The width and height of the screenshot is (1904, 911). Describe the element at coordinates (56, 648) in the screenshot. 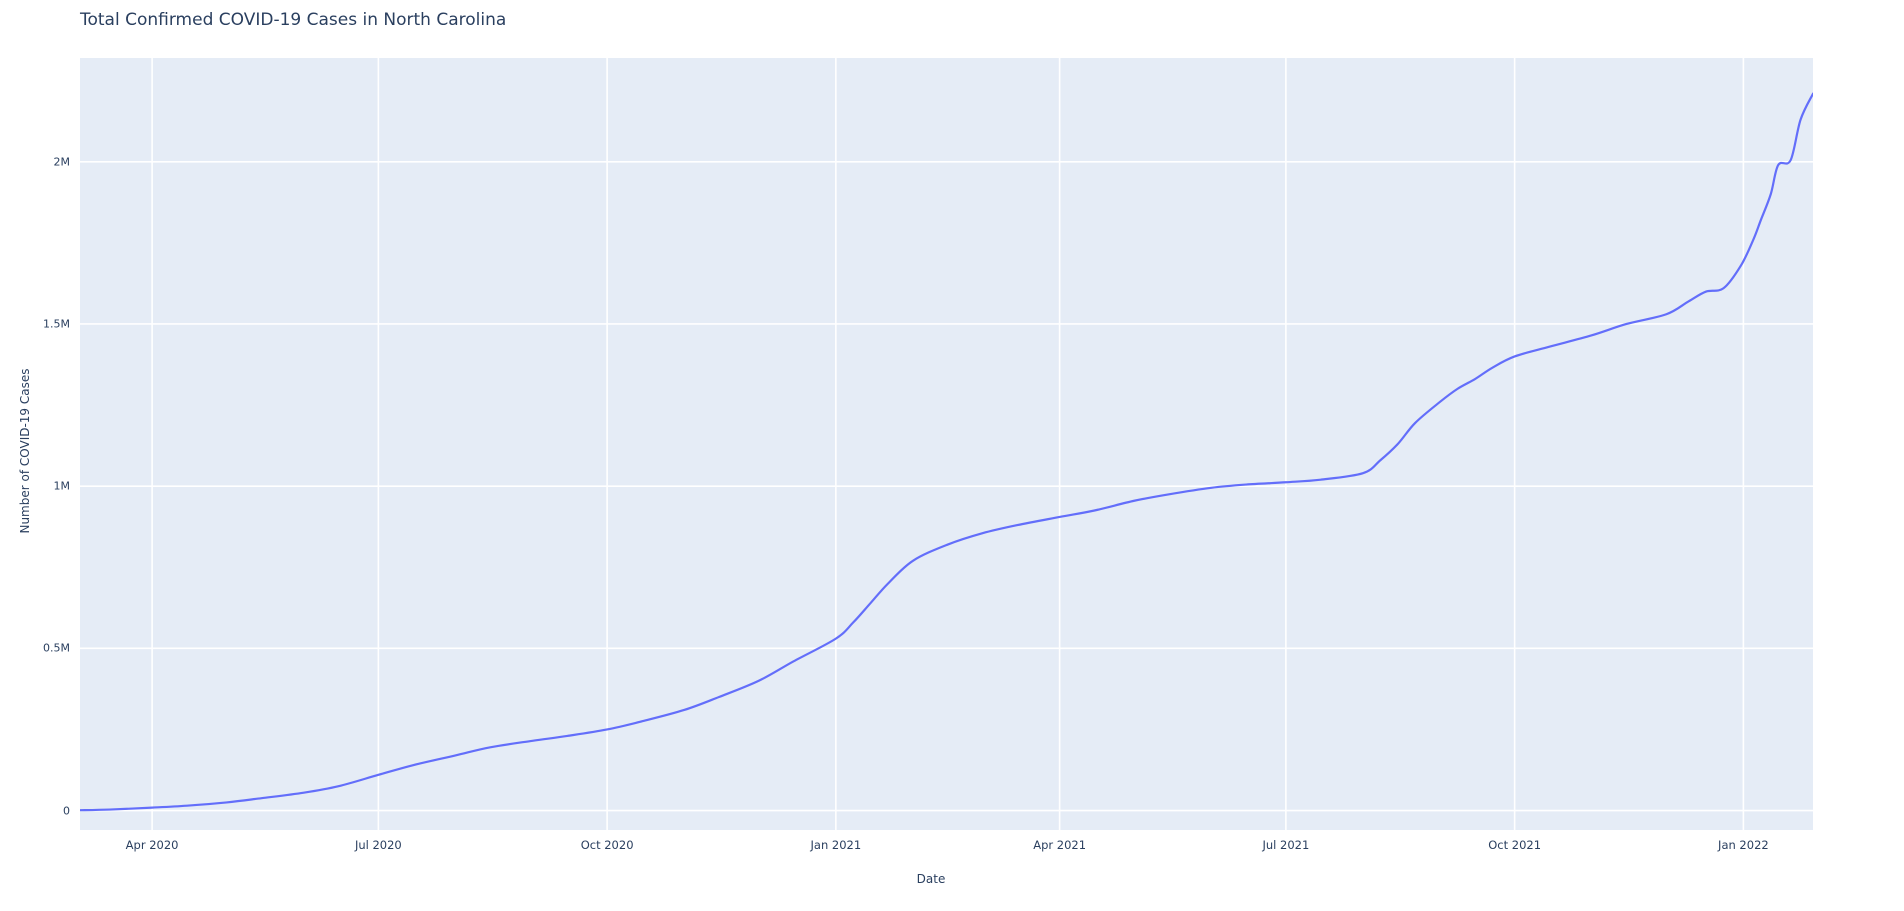

I see `y-tick-label: 0.5M` at that location.